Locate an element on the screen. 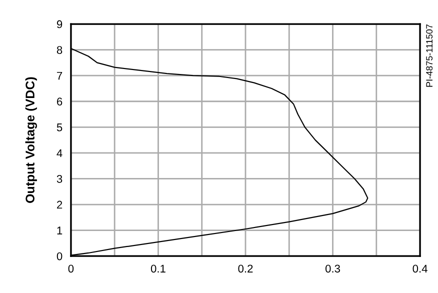  y-tick-label: 9 is located at coordinates (59, 24).